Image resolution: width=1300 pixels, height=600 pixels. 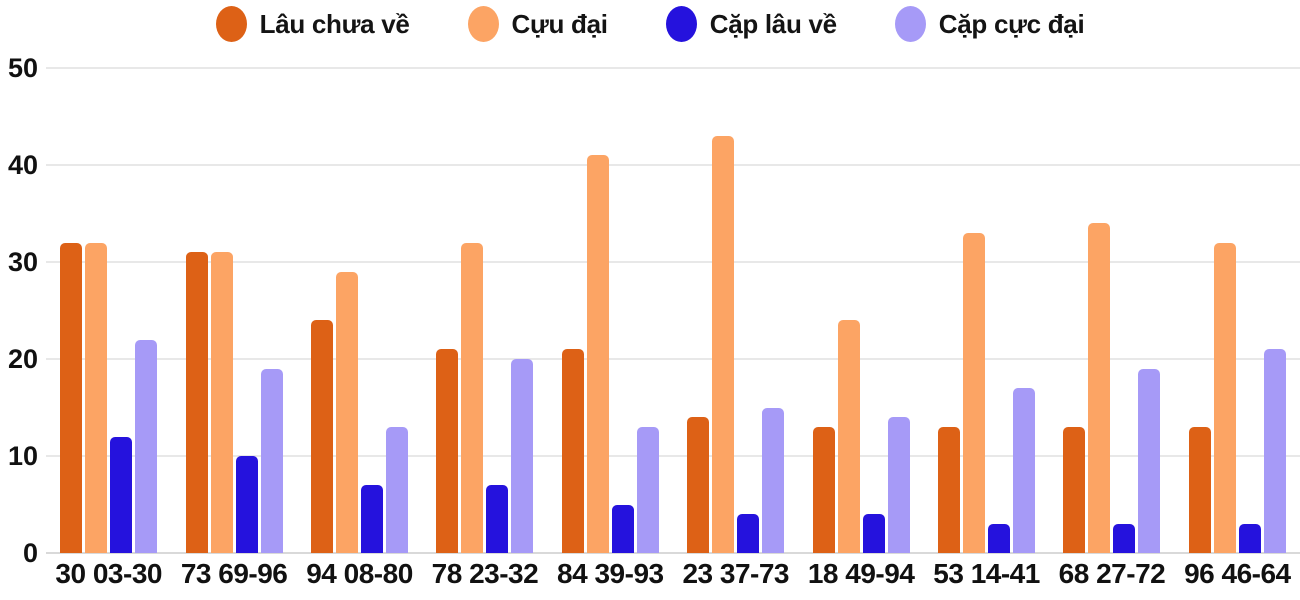 I want to click on chart-legend: Lâu chưa về Cựu đại Cặp lâu về Cặp cực đại, so click(x=650, y=24).